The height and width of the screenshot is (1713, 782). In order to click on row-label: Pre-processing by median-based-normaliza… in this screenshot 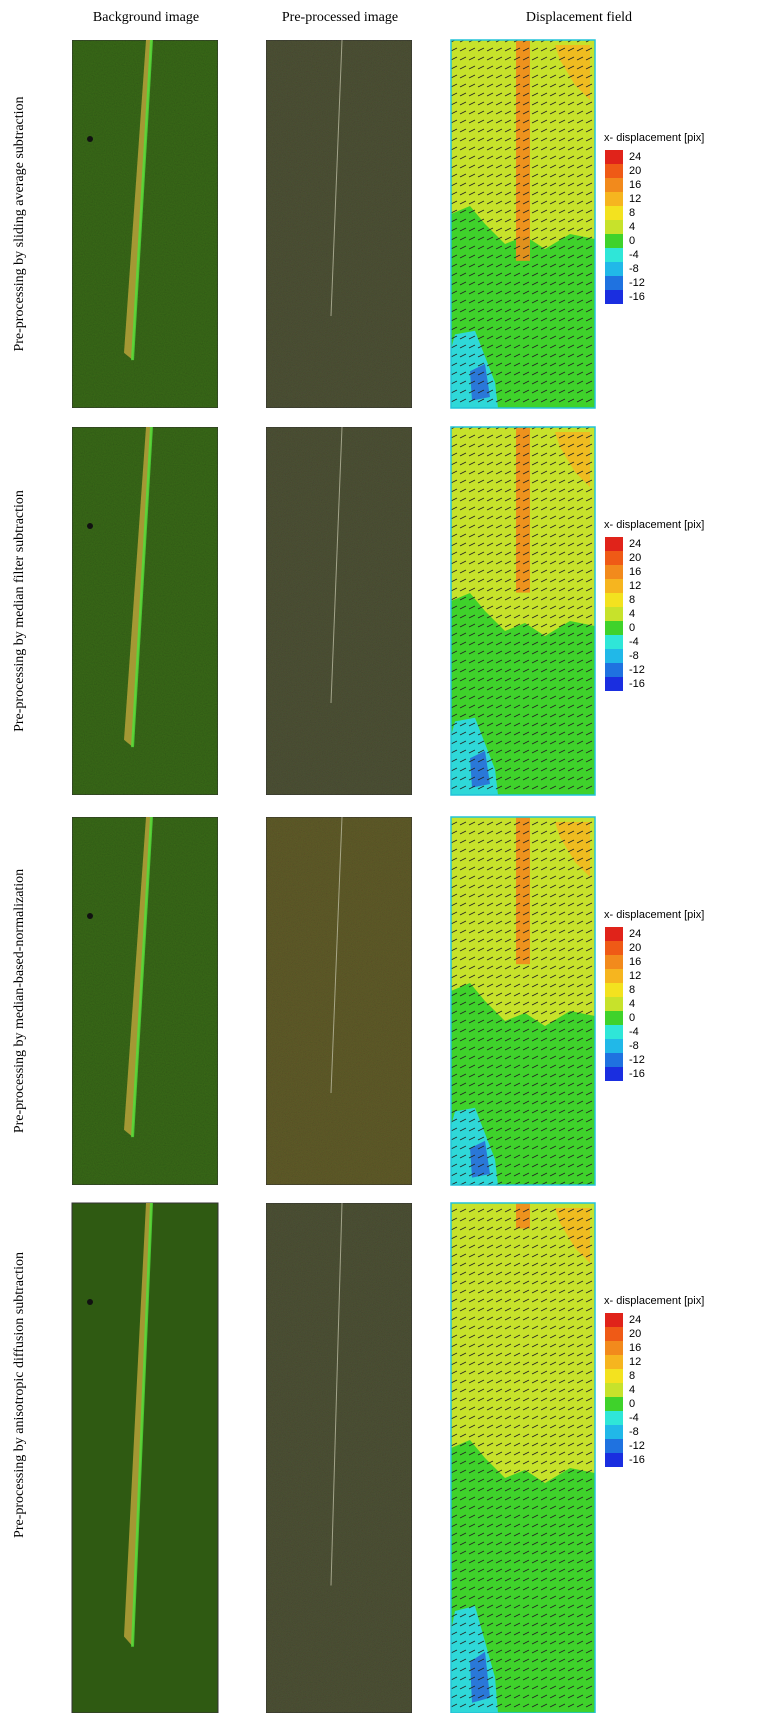, I will do `click(19, 1001)`.